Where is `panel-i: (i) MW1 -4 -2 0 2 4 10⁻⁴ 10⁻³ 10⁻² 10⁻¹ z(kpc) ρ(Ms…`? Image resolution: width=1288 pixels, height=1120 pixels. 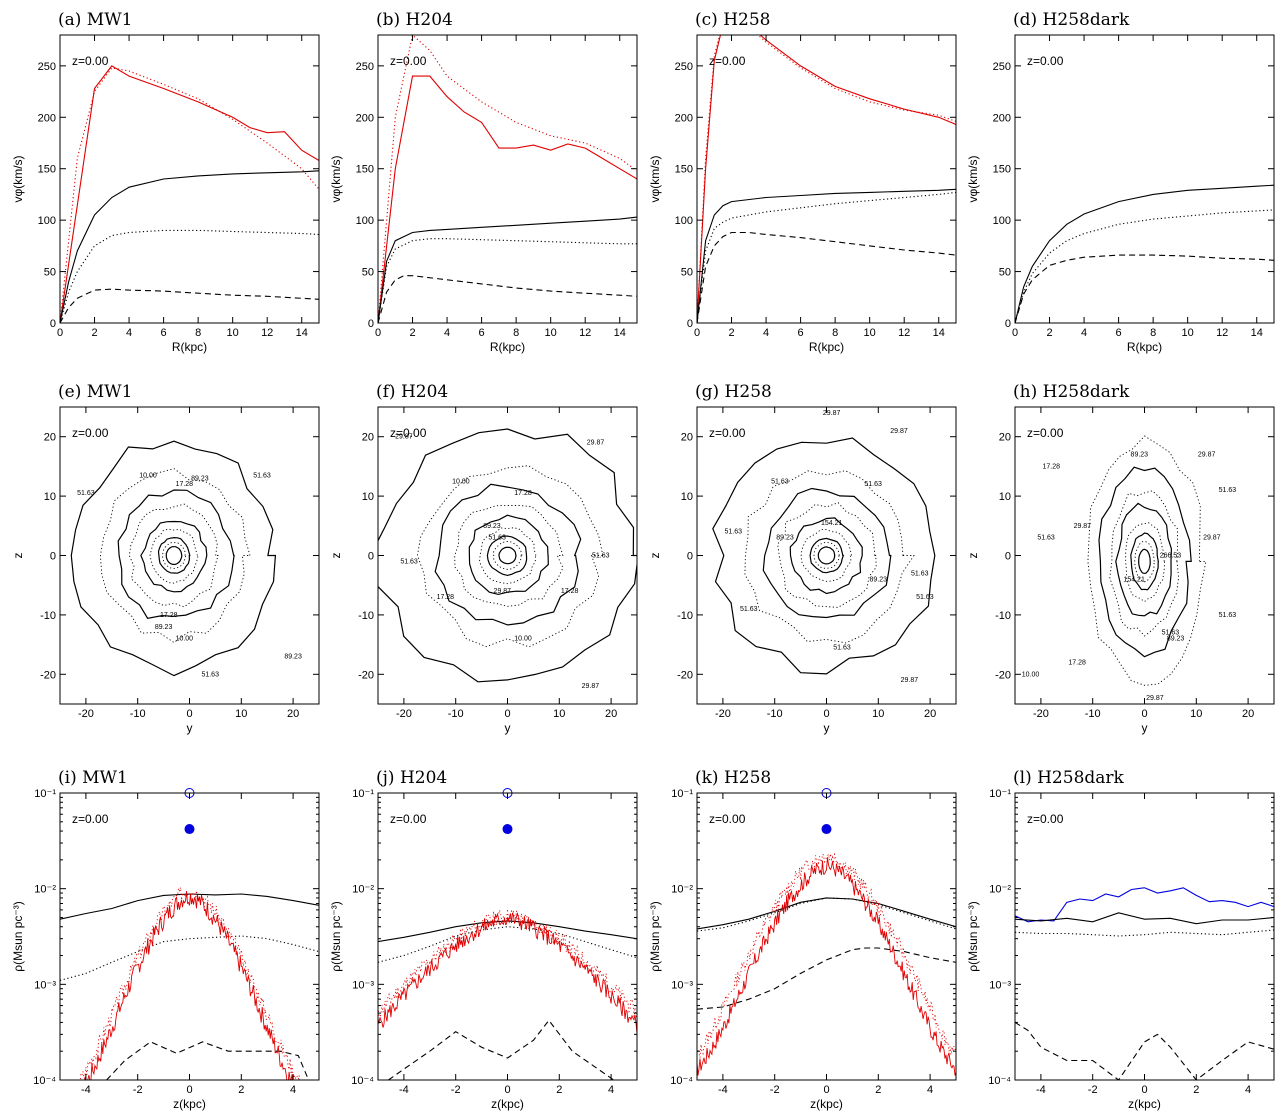
panel-i: (i) MW1 -4 -2 0 2 4 10⁻⁴ 10⁻³ 10⁻² 10⁻¹ z(kpc) ρ(Ms… is located at coordinates (165, 939).